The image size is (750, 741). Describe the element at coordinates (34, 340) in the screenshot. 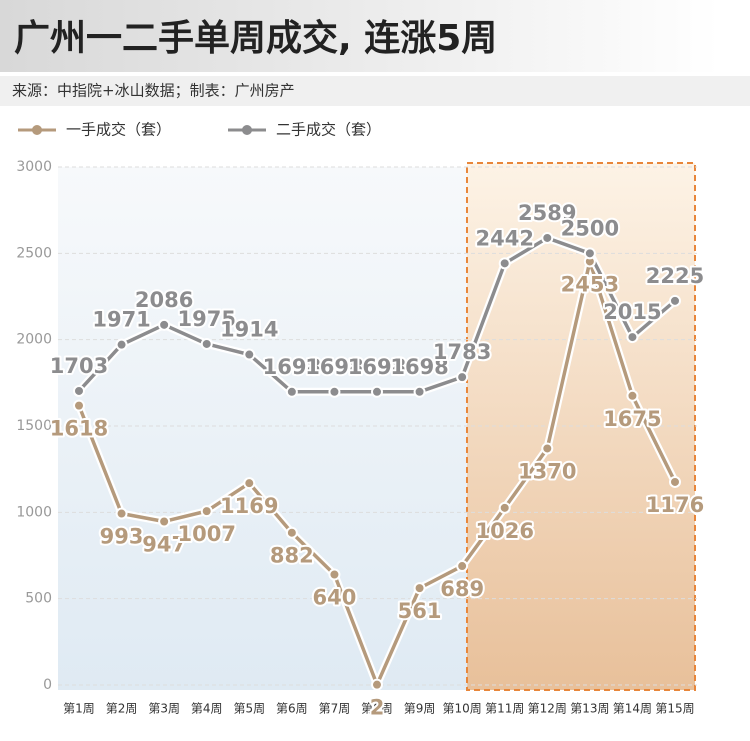

I see `y-tick-label: 2000` at that location.